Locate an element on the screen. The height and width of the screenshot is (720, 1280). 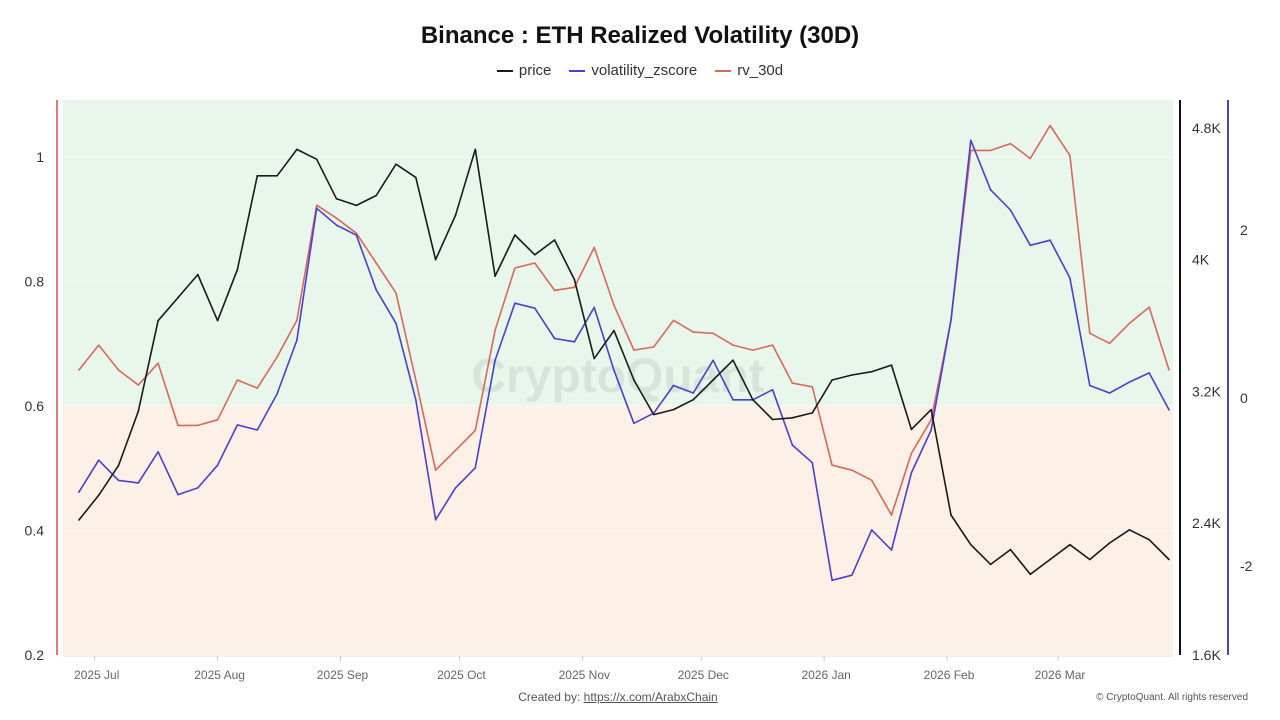
legend-item-volatility-zscore: volatility_zscore is located at coordinates (633, 70).